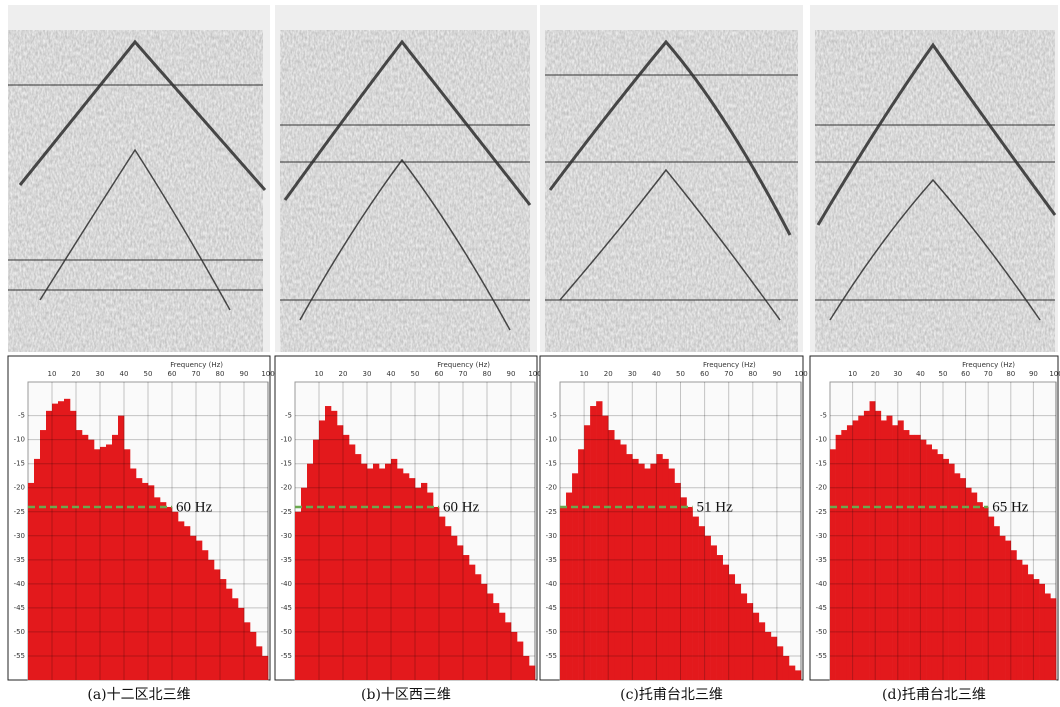  Describe the element at coordinates (138, 695) in the screenshot. I see `caption: (a)十二区北三维` at that location.